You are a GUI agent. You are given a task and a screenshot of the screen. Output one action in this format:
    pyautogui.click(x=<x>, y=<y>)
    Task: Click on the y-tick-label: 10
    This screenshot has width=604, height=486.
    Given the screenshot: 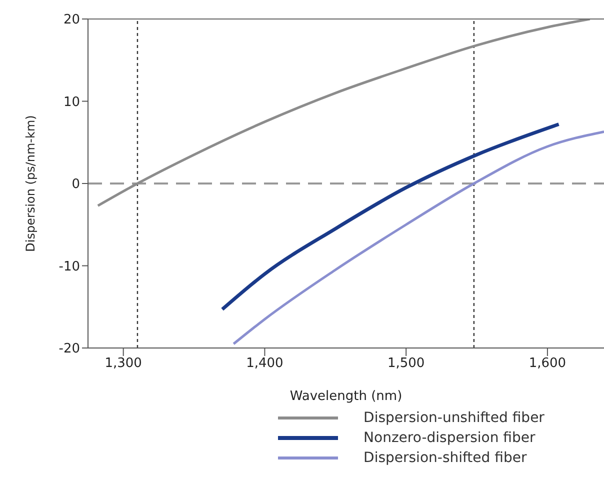 What is the action you would take?
    pyautogui.click(x=71, y=102)
    